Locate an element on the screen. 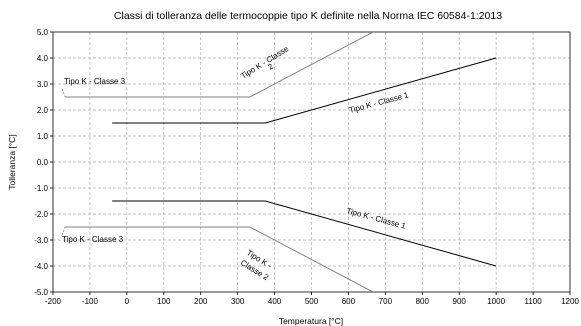 The image size is (581, 326). x-tick-label: 600 is located at coordinates (349, 301).